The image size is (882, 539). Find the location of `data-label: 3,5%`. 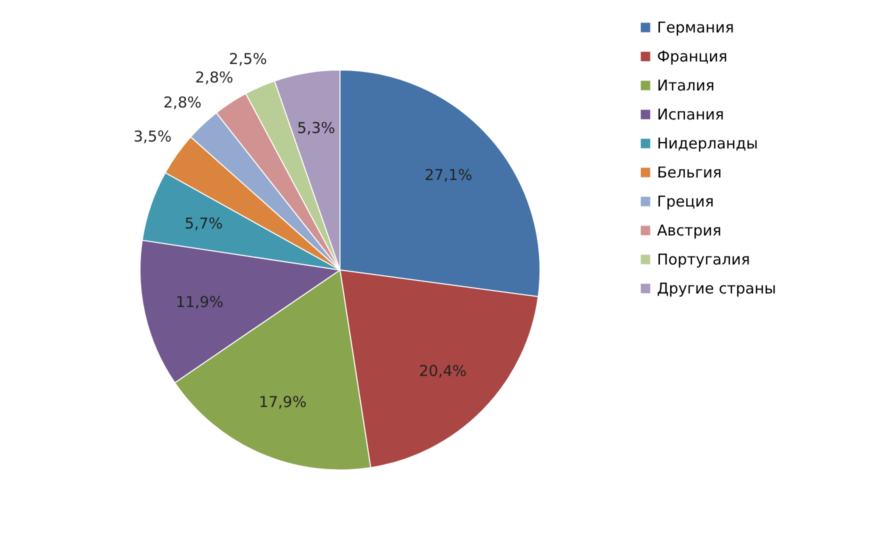

data-label: 3,5% is located at coordinates (152, 137).